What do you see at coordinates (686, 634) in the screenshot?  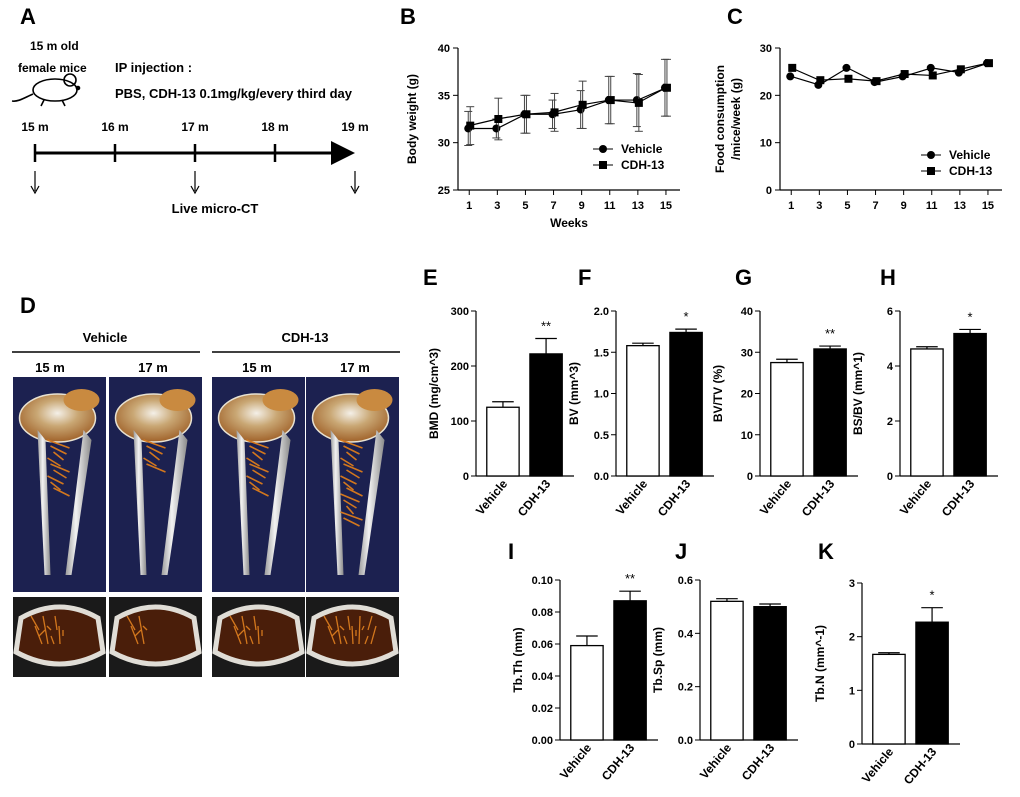 I see `y-tick-label: 0.4` at bounding box center [686, 634].